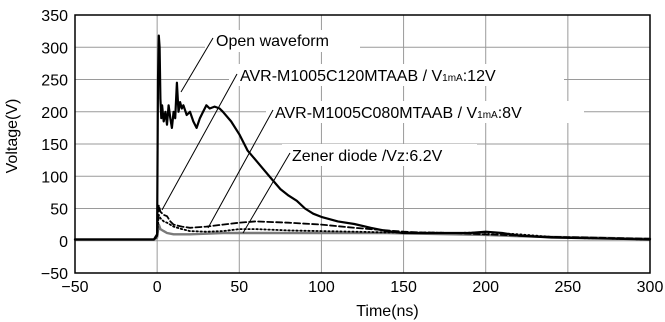 The width and height of the screenshot is (665, 322). What do you see at coordinates (403, 287) in the screenshot?
I see `x-tick-label: 150` at bounding box center [403, 287].